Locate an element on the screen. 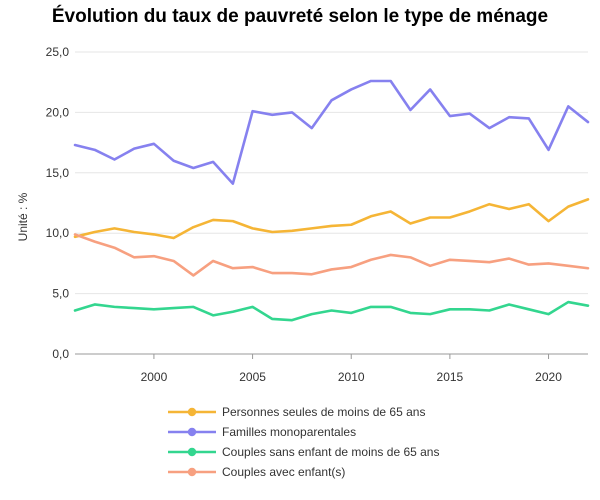 The height and width of the screenshot is (500, 600). legend-item: Couples avec enfant(s) is located at coordinates (256, 472).